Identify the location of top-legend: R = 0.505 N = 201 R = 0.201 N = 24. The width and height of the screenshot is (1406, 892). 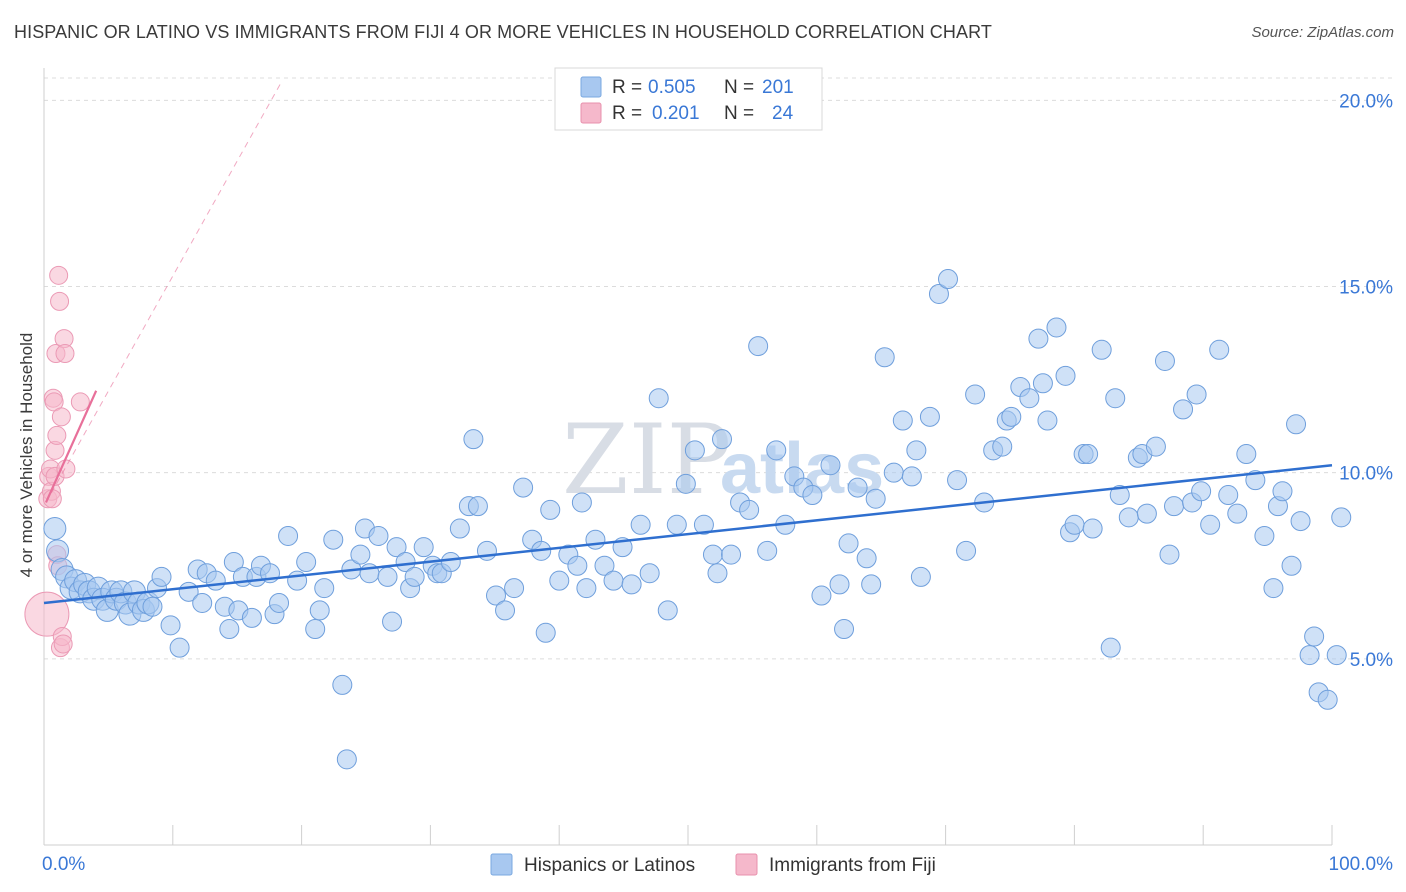
(688, 99).